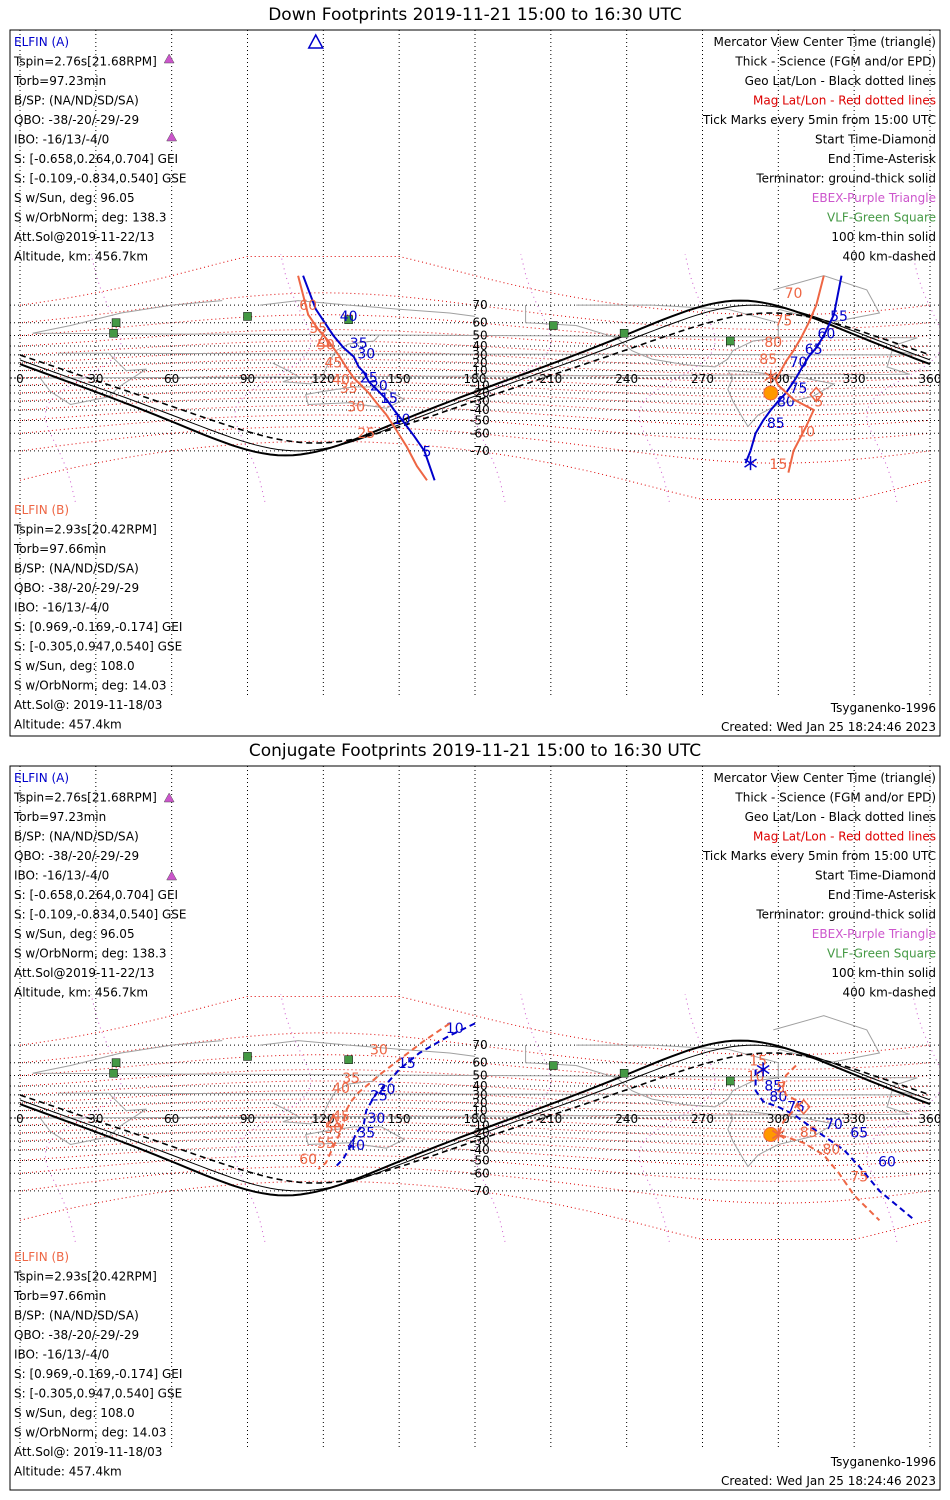 The height and width of the screenshot is (1500, 950). Describe the element at coordinates (883, 237) in the screenshot. I see `legend-line: 100 km-thin solid` at that location.